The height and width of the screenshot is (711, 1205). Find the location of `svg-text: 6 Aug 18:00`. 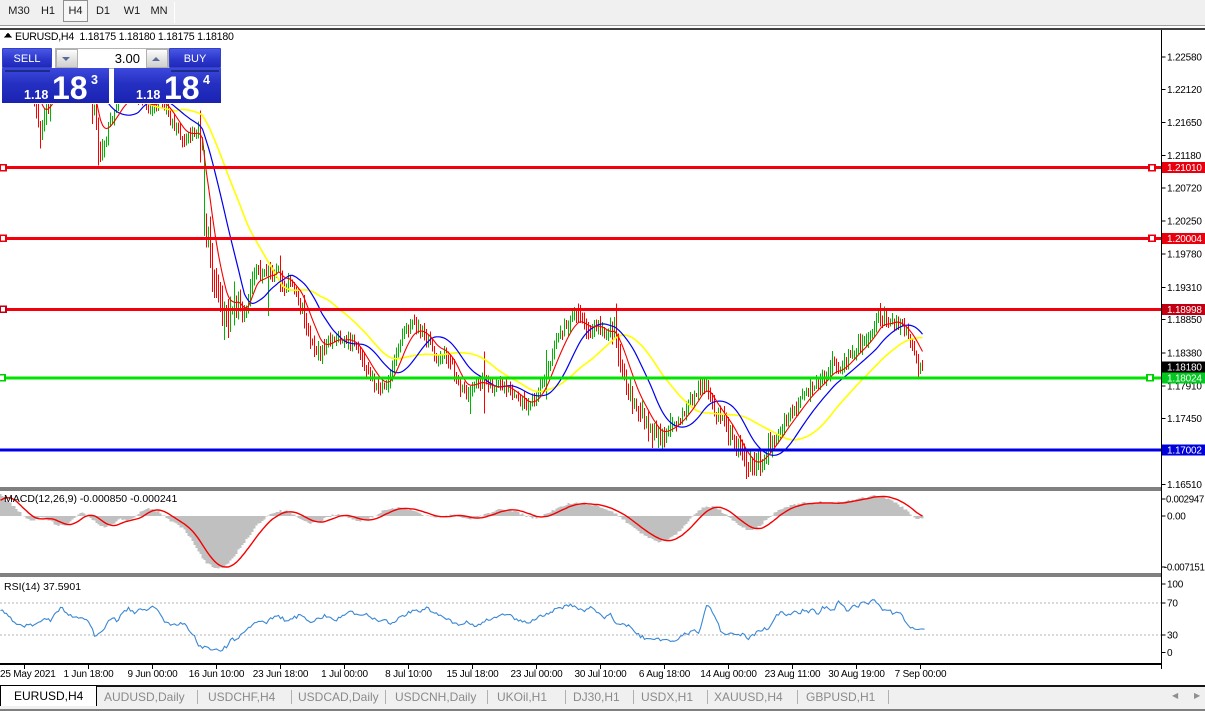

svg-text: 6 Aug 18:00 is located at coordinates (665, 674).